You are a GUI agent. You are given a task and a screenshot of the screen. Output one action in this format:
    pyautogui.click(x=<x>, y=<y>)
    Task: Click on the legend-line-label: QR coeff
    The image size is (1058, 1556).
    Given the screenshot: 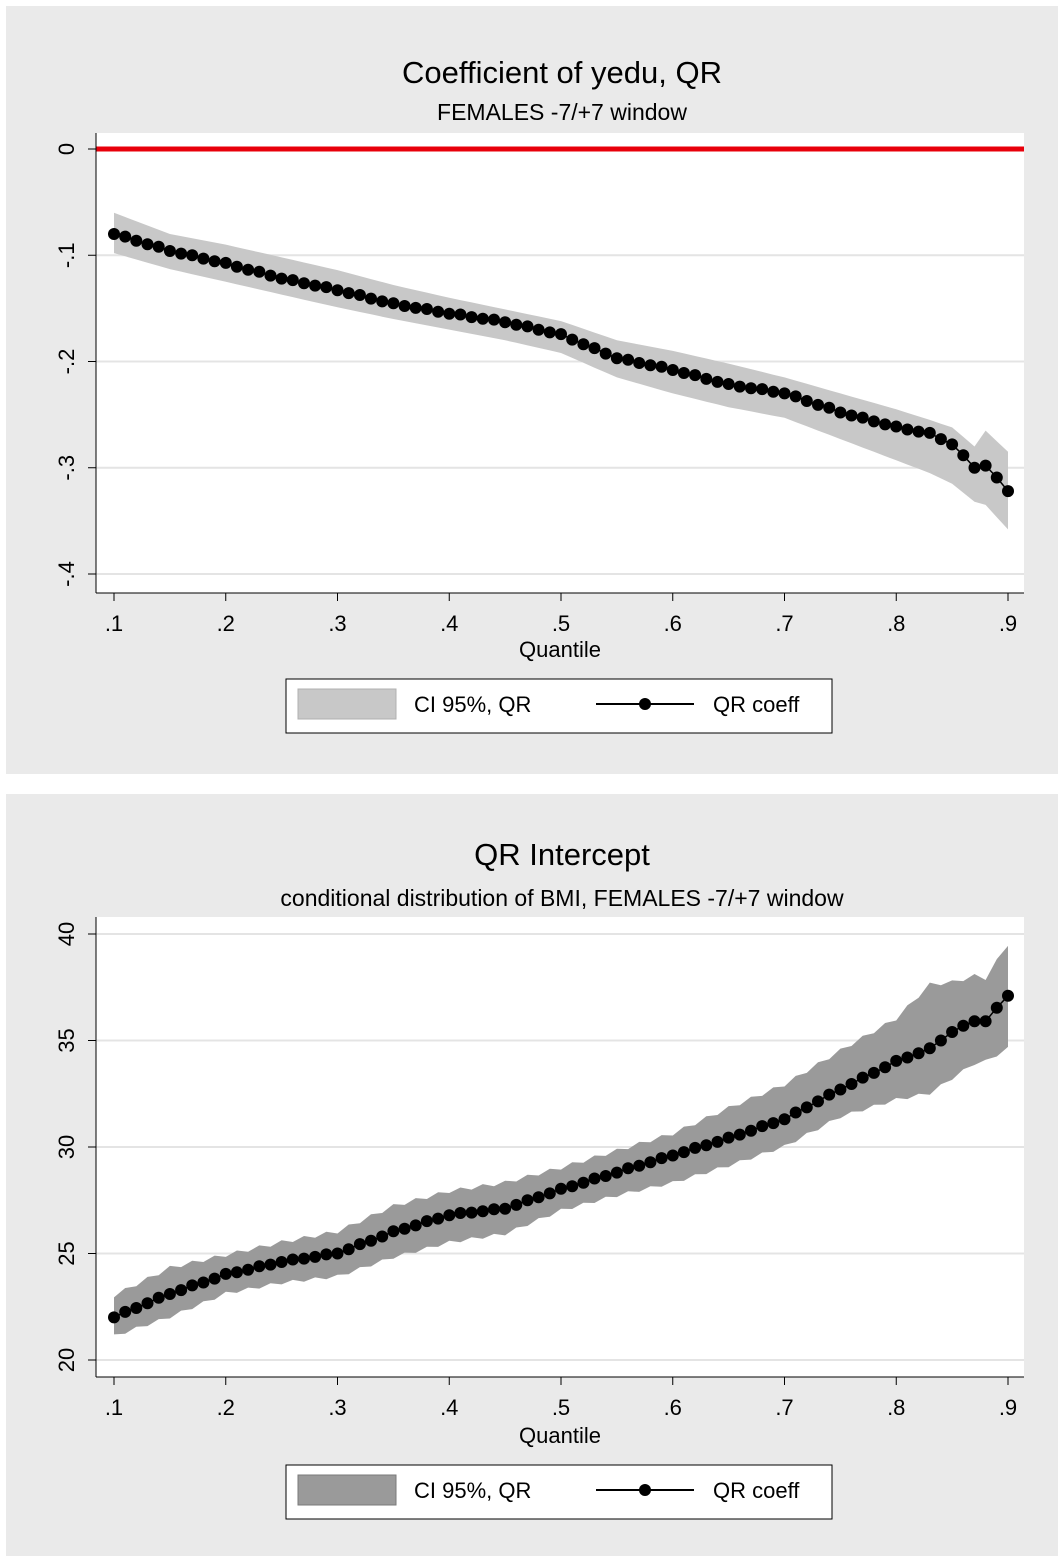 What is the action you would take?
    pyautogui.click(x=756, y=704)
    